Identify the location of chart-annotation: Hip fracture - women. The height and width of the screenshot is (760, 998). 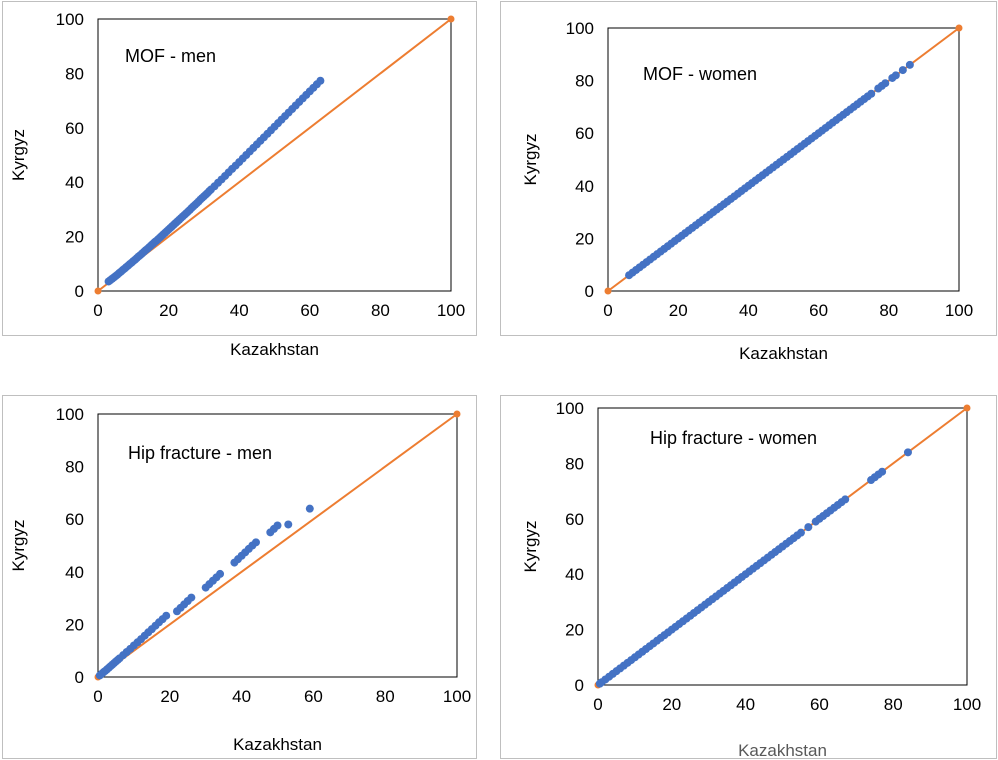
(733, 438).